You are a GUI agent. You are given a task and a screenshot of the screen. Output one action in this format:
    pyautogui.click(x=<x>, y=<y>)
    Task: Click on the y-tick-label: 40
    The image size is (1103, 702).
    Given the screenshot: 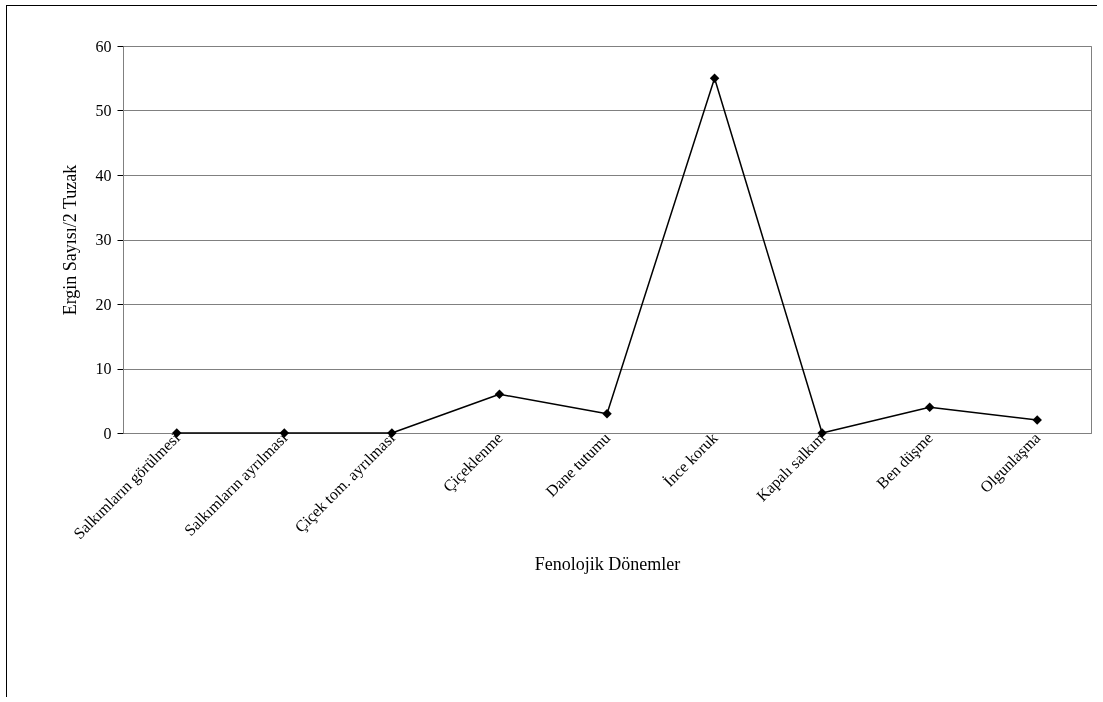 What is the action you would take?
    pyautogui.click(x=103, y=175)
    